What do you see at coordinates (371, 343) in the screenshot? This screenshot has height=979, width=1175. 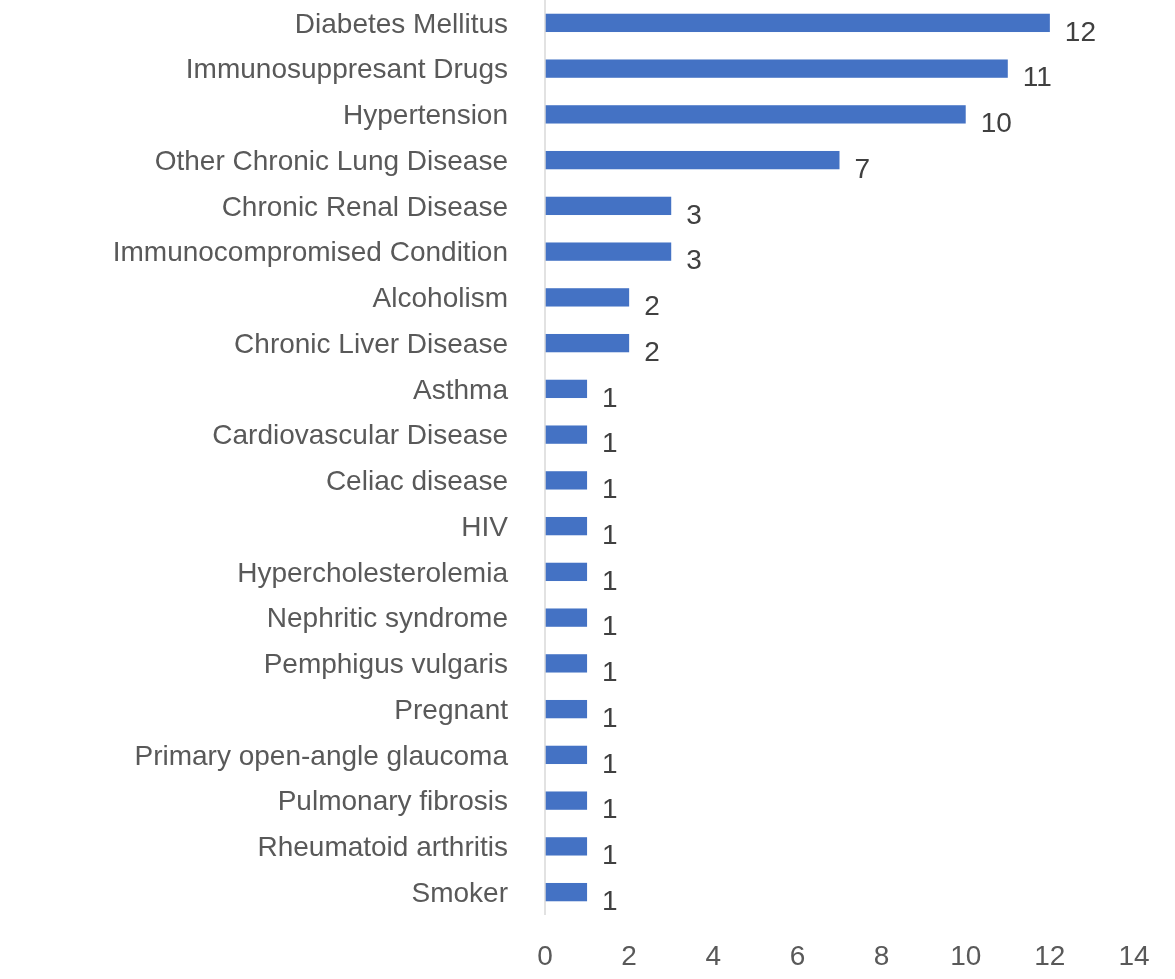 I see `y-tick-label: Chronic Liver Disease` at bounding box center [371, 343].